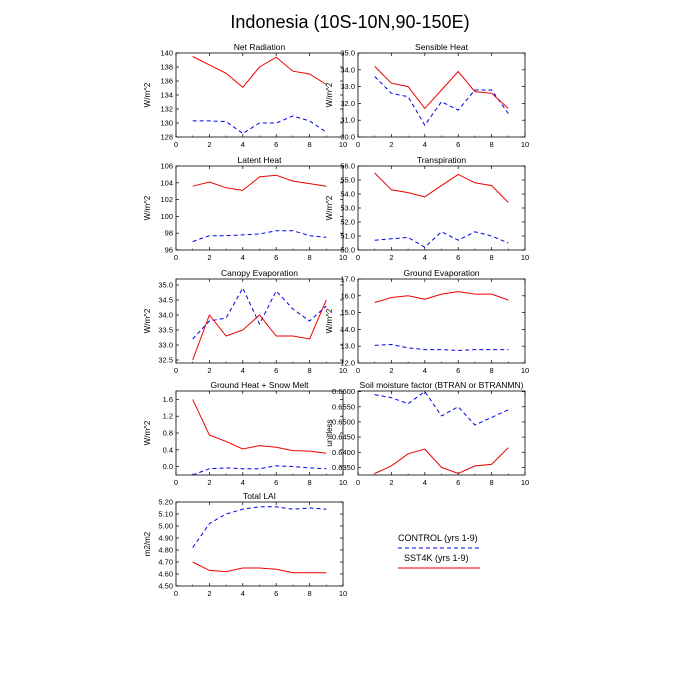 This screenshot has width=700, height=700. I want to click on panel-ground-heat-snow-melt-xtick-label: 0, so click(176, 482).